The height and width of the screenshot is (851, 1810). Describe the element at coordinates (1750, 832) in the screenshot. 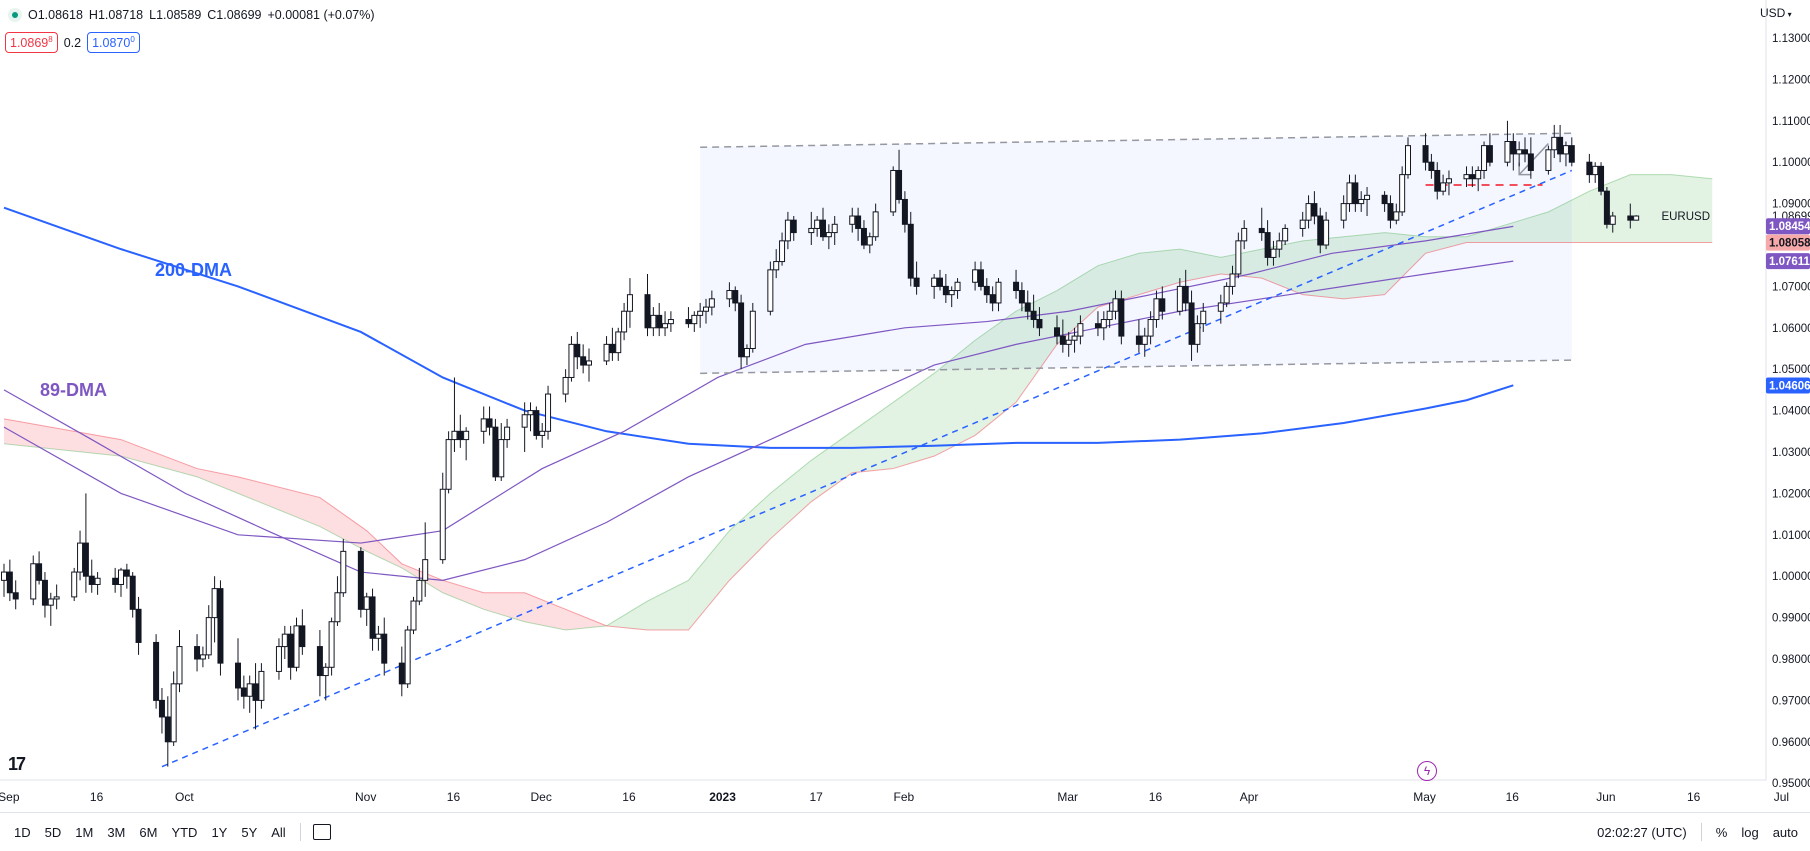

I see `log-toggle: log` at that location.